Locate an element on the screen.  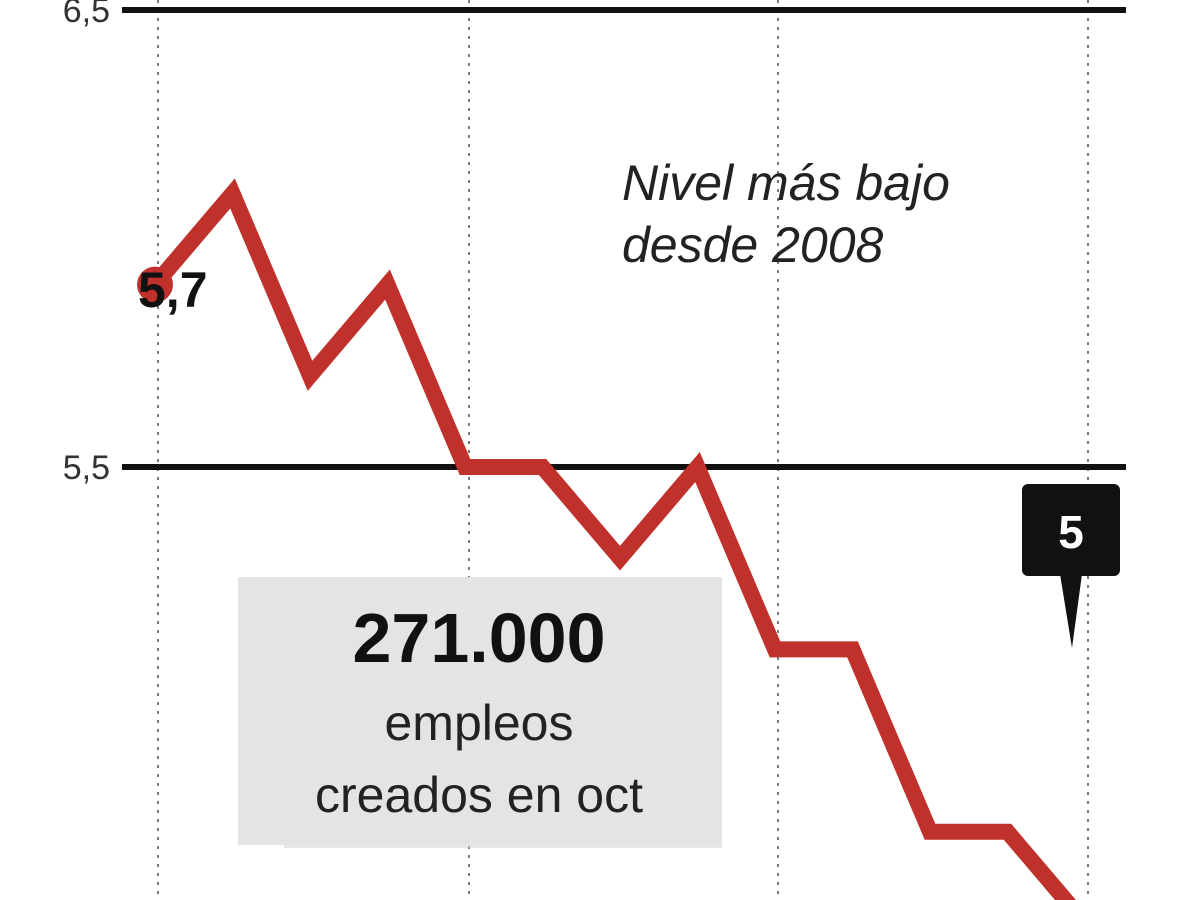
callout-line-2: creados en oct is located at coordinates (479, 795).